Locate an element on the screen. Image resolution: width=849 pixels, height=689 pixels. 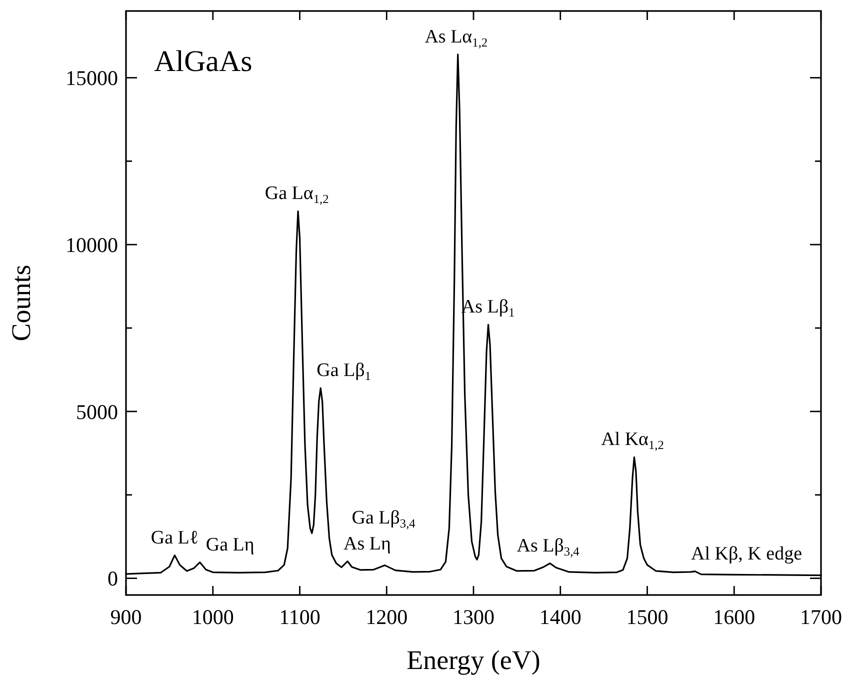
annotation: As Lβ$_{3,4}$ is located at coordinates (548, 546).